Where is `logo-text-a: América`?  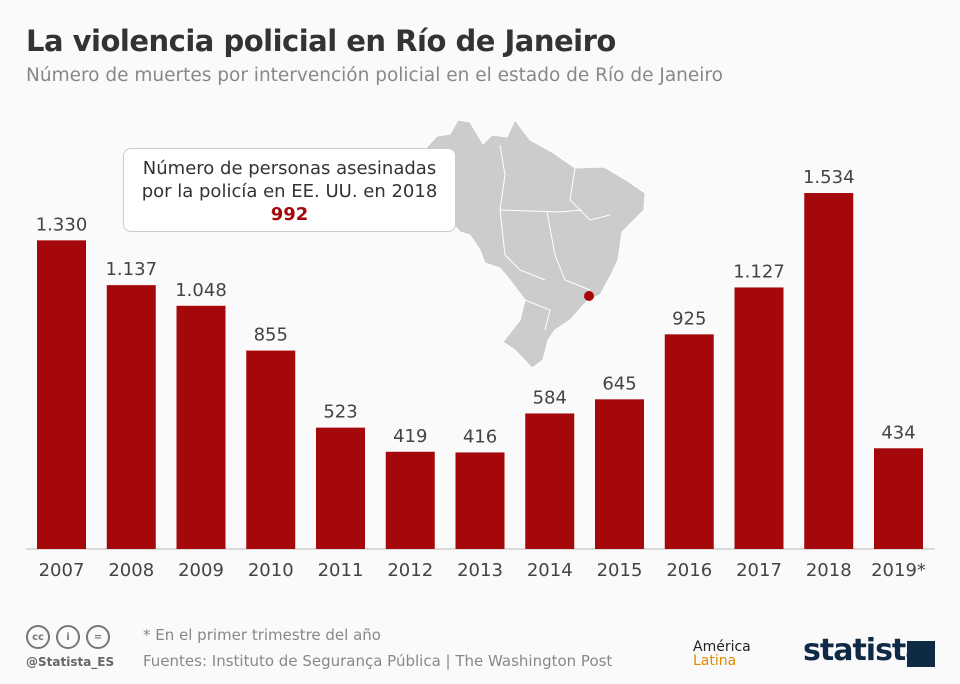
logo-text-a: América is located at coordinates (722, 647).